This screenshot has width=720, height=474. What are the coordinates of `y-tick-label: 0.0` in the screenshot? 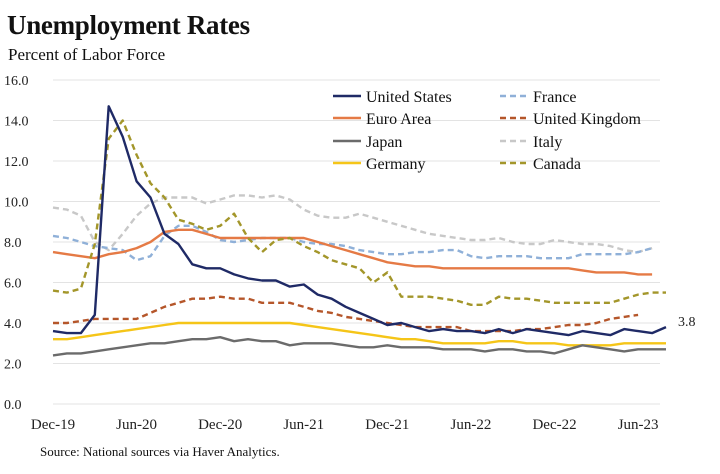 It's located at (13, 405).